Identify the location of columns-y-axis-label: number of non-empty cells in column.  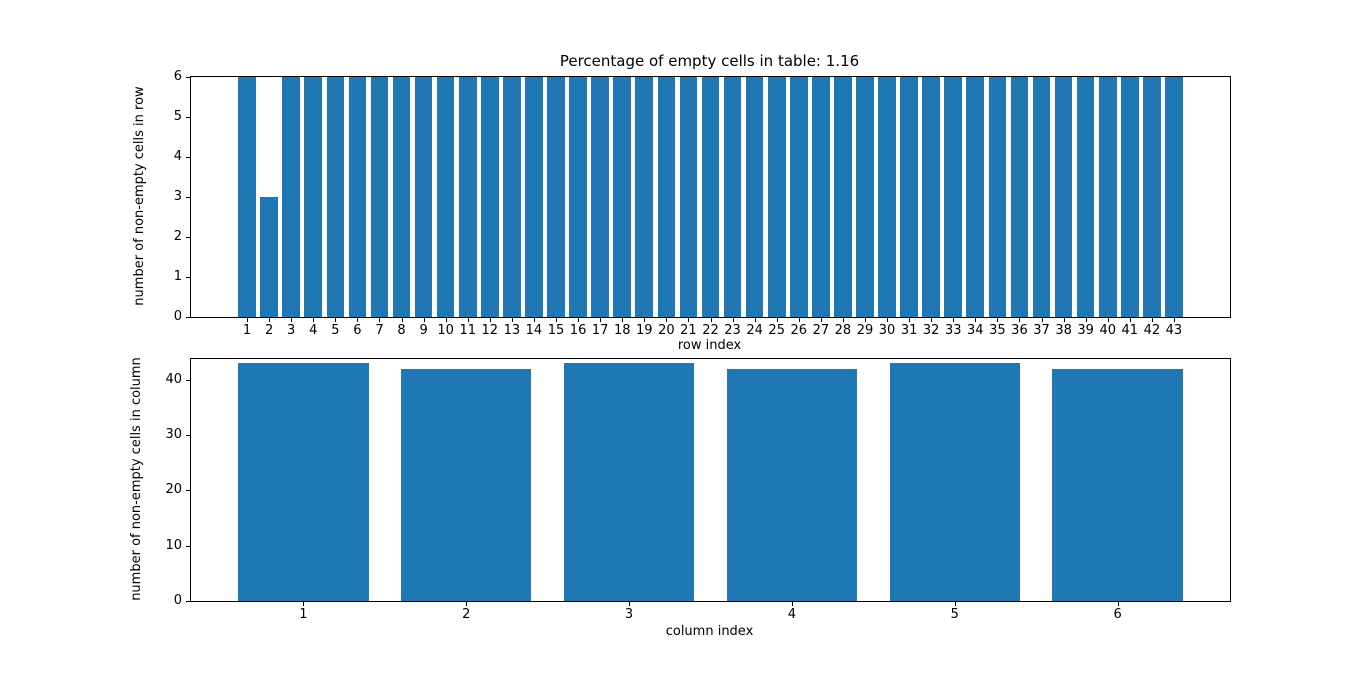
(136, 479).